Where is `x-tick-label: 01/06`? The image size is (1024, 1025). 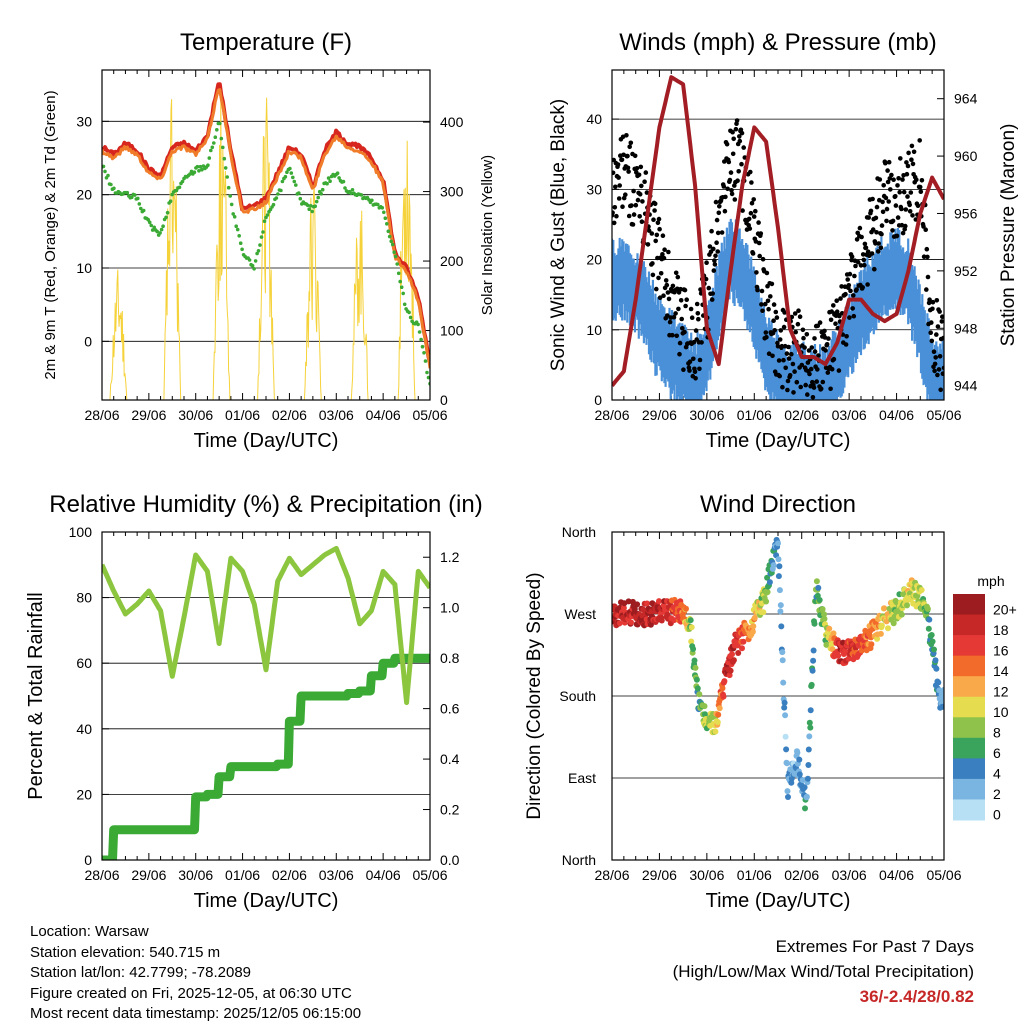
x-tick-label: 01/06 is located at coordinates (242, 415).